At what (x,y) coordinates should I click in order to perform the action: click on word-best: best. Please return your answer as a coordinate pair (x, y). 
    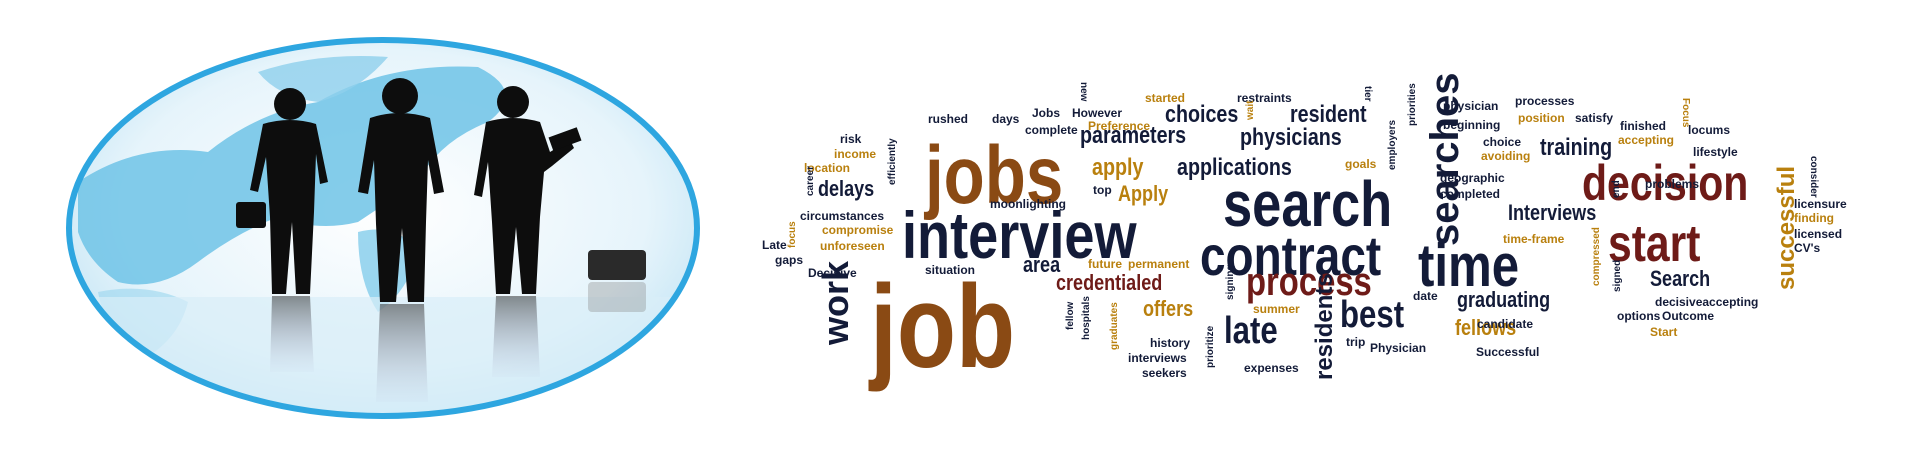
    Looking at the image, I should click on (1372, 315).